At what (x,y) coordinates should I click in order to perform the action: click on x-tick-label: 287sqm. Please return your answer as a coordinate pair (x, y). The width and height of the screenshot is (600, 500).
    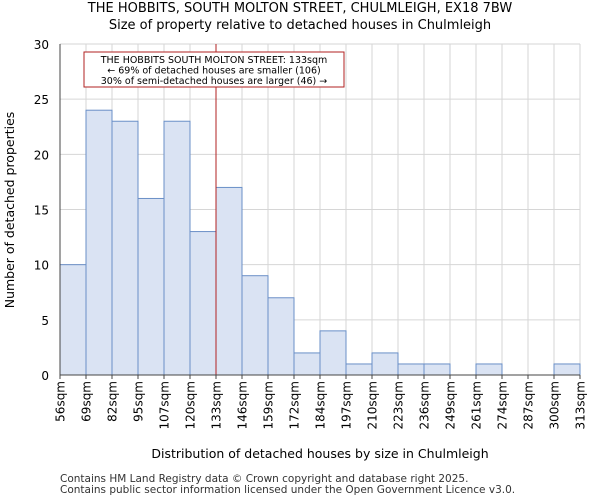
    Looking at the image, I should click on (529, 405).